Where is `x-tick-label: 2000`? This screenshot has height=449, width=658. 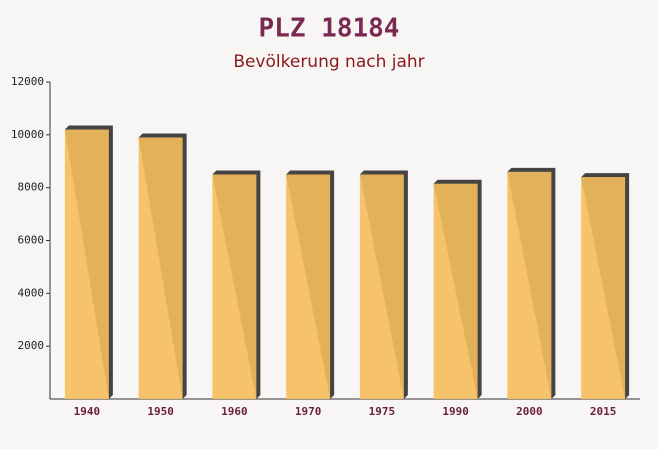
x-tick-label: 2000 is located at coordinates (529, 411).